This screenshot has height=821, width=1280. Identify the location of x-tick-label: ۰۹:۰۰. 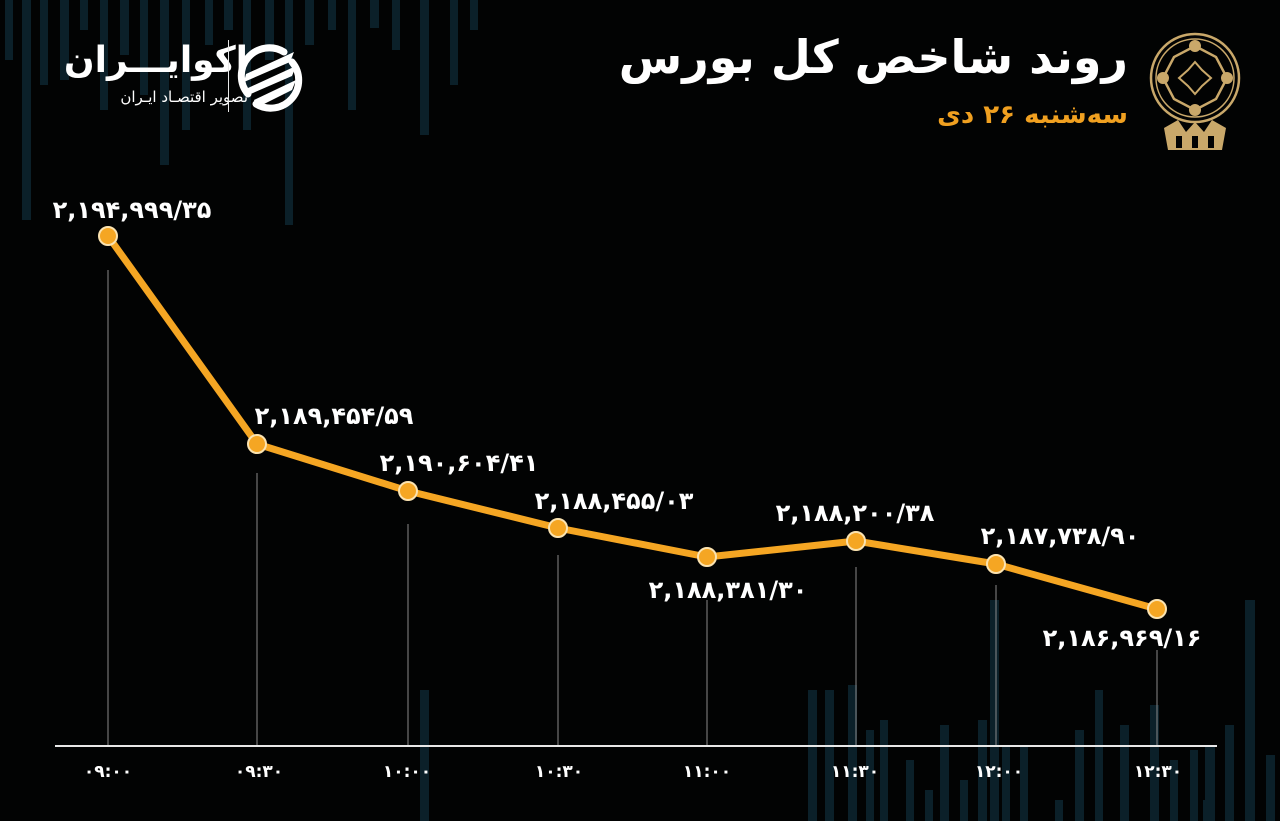
(108, 772).